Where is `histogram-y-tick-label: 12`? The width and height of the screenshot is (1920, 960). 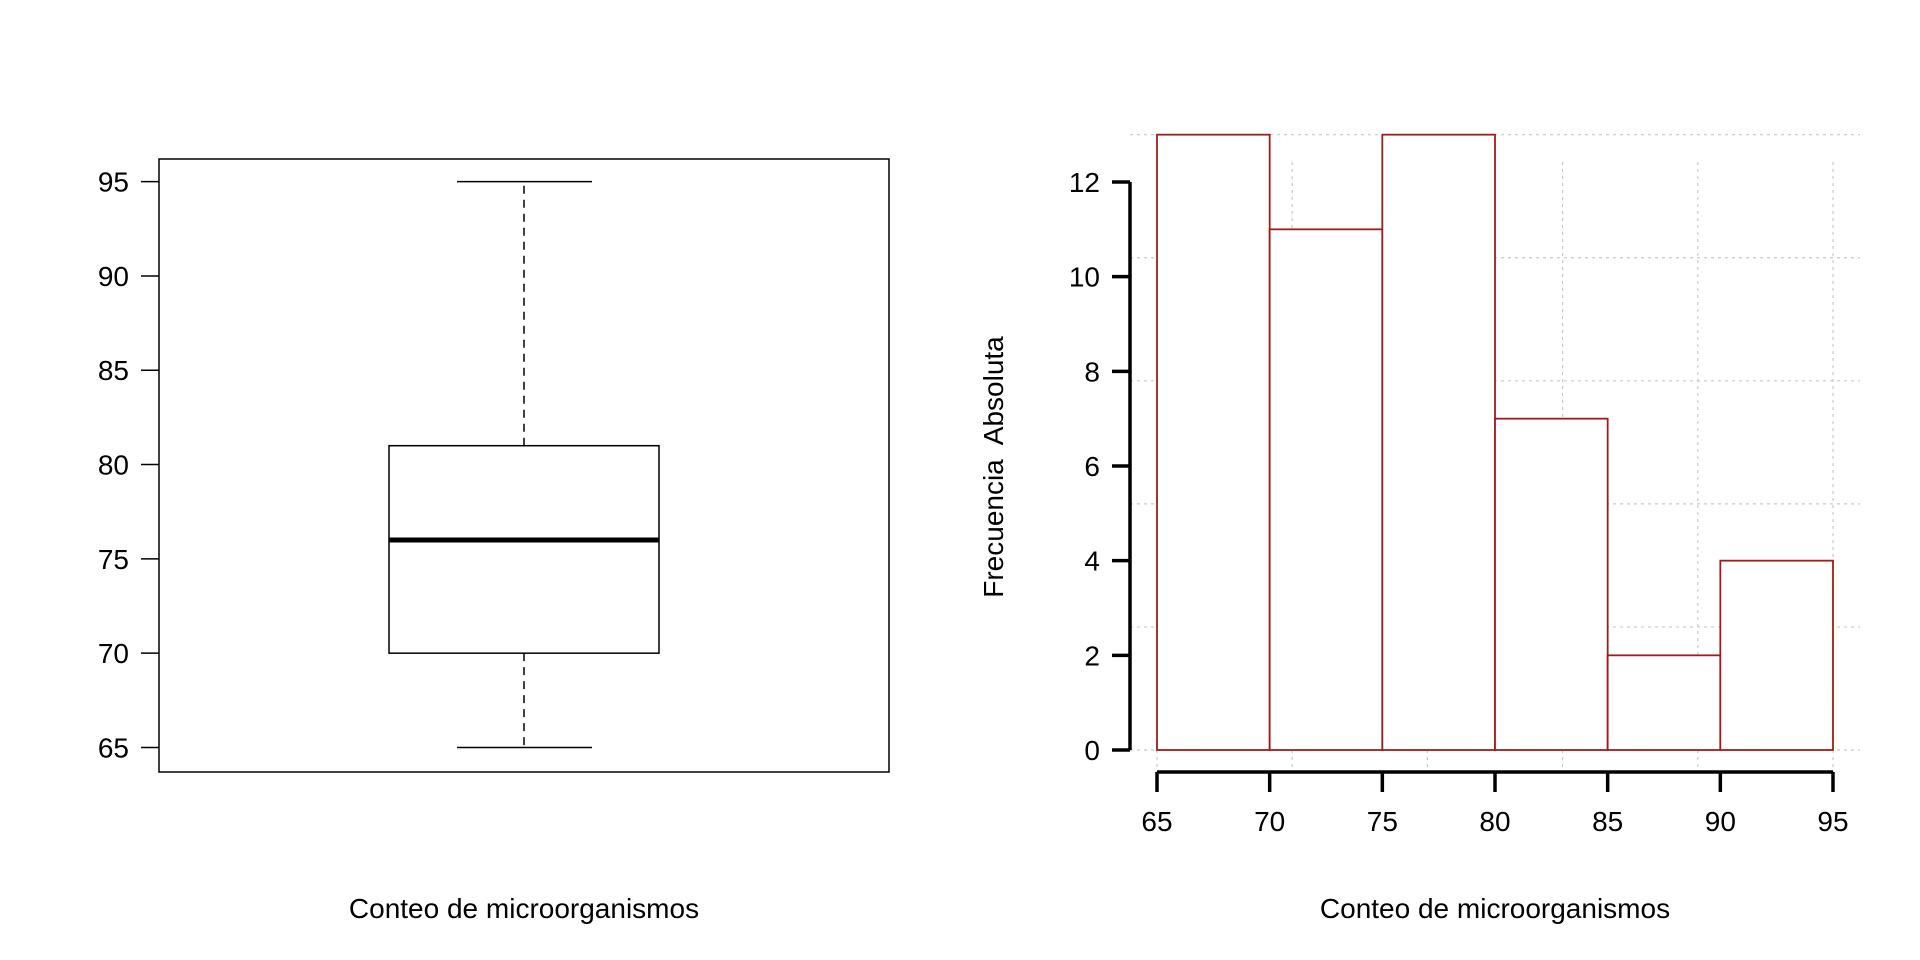
histogram-y-tick-label: 12 is located at coordinates (1084, 182).